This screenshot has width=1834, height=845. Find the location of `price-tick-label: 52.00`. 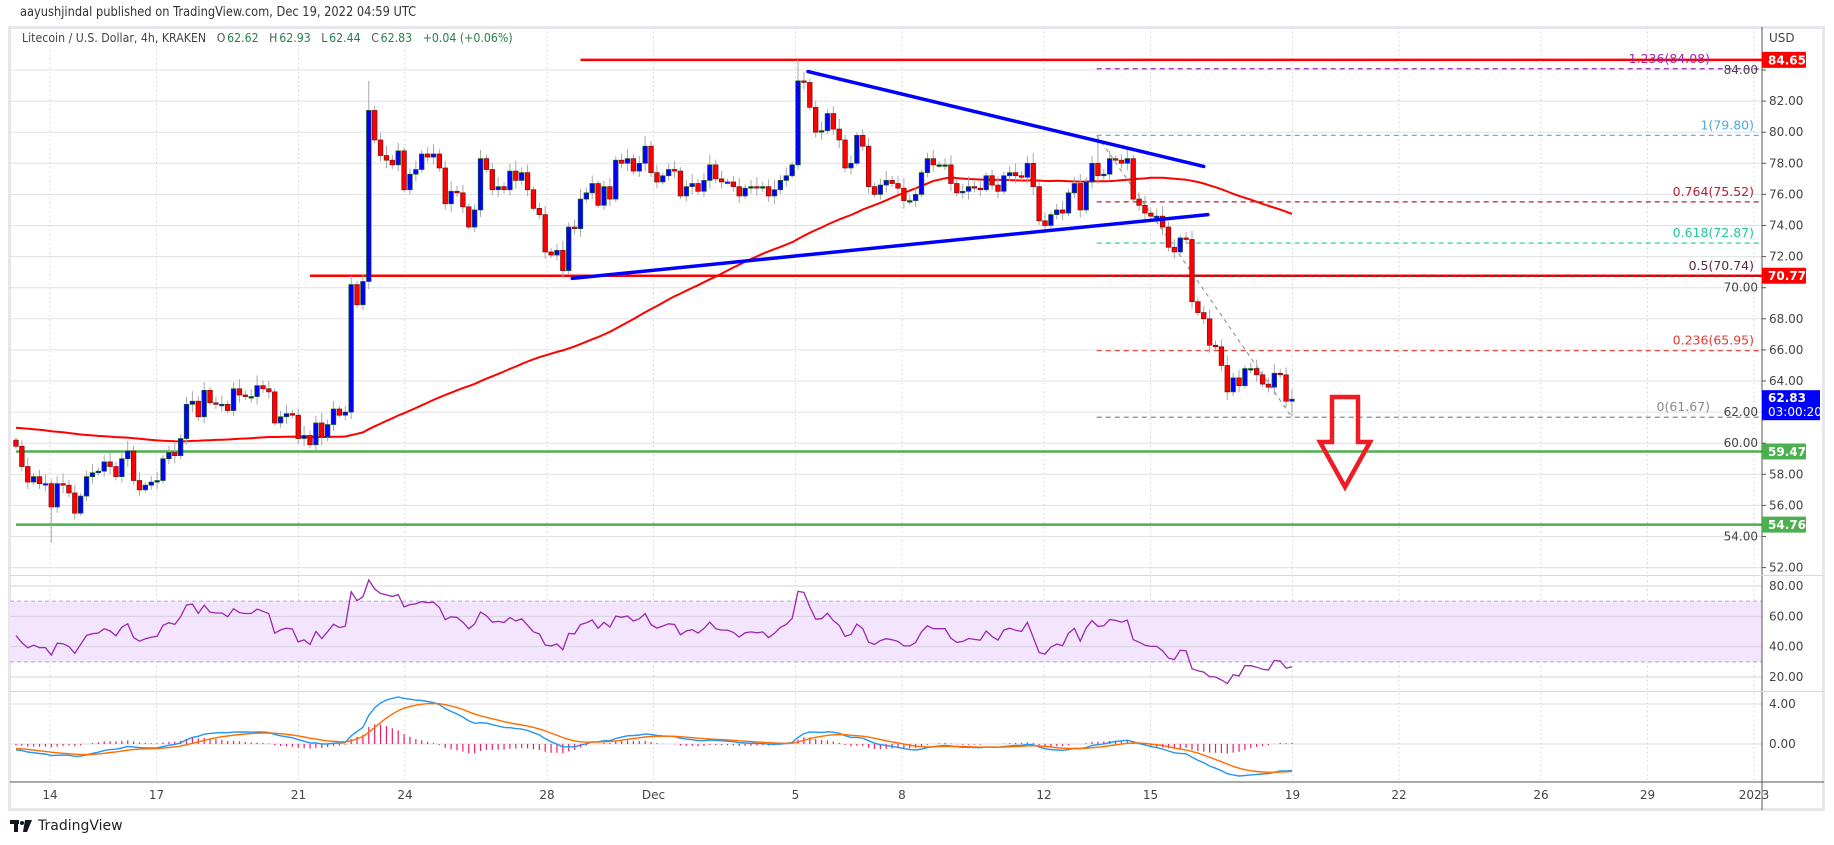

price-tick-label: 52.00 is located at coordinates (1786, 568).